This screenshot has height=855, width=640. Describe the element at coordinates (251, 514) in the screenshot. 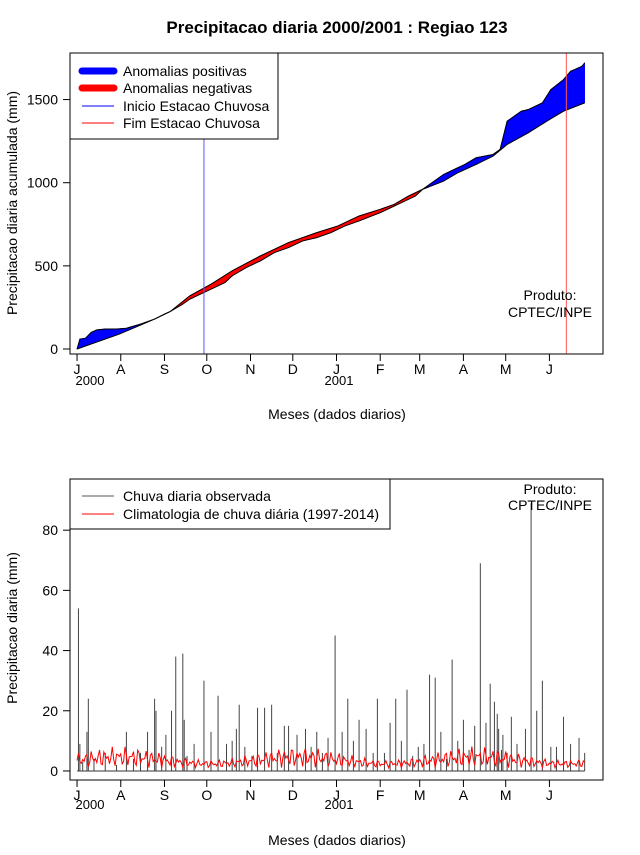

I see `legend-label-climatology: Climatologia de chuva diária (1997-2014)` at that location.